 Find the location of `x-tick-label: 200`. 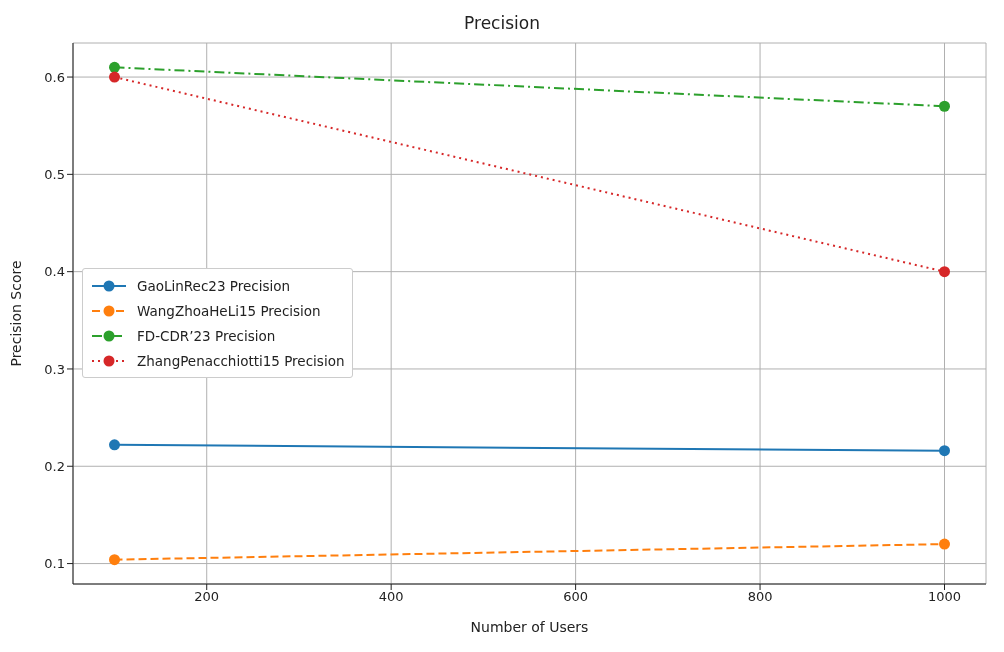

x-tick-label: 200 is located at coordinates (207, 597).